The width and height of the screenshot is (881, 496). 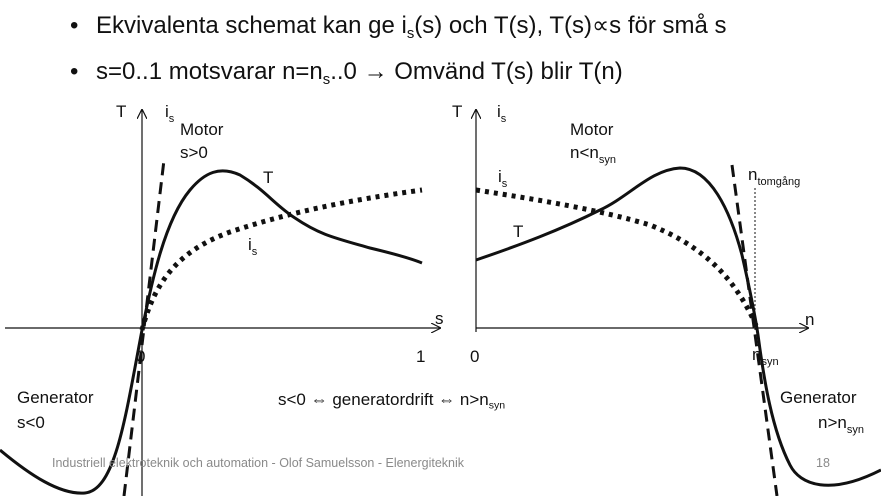 What do you see at coordinates (593, 154) in the screenshot?
I see `right-motor-condition: n<nsyn` at bounding box center [593, 154].